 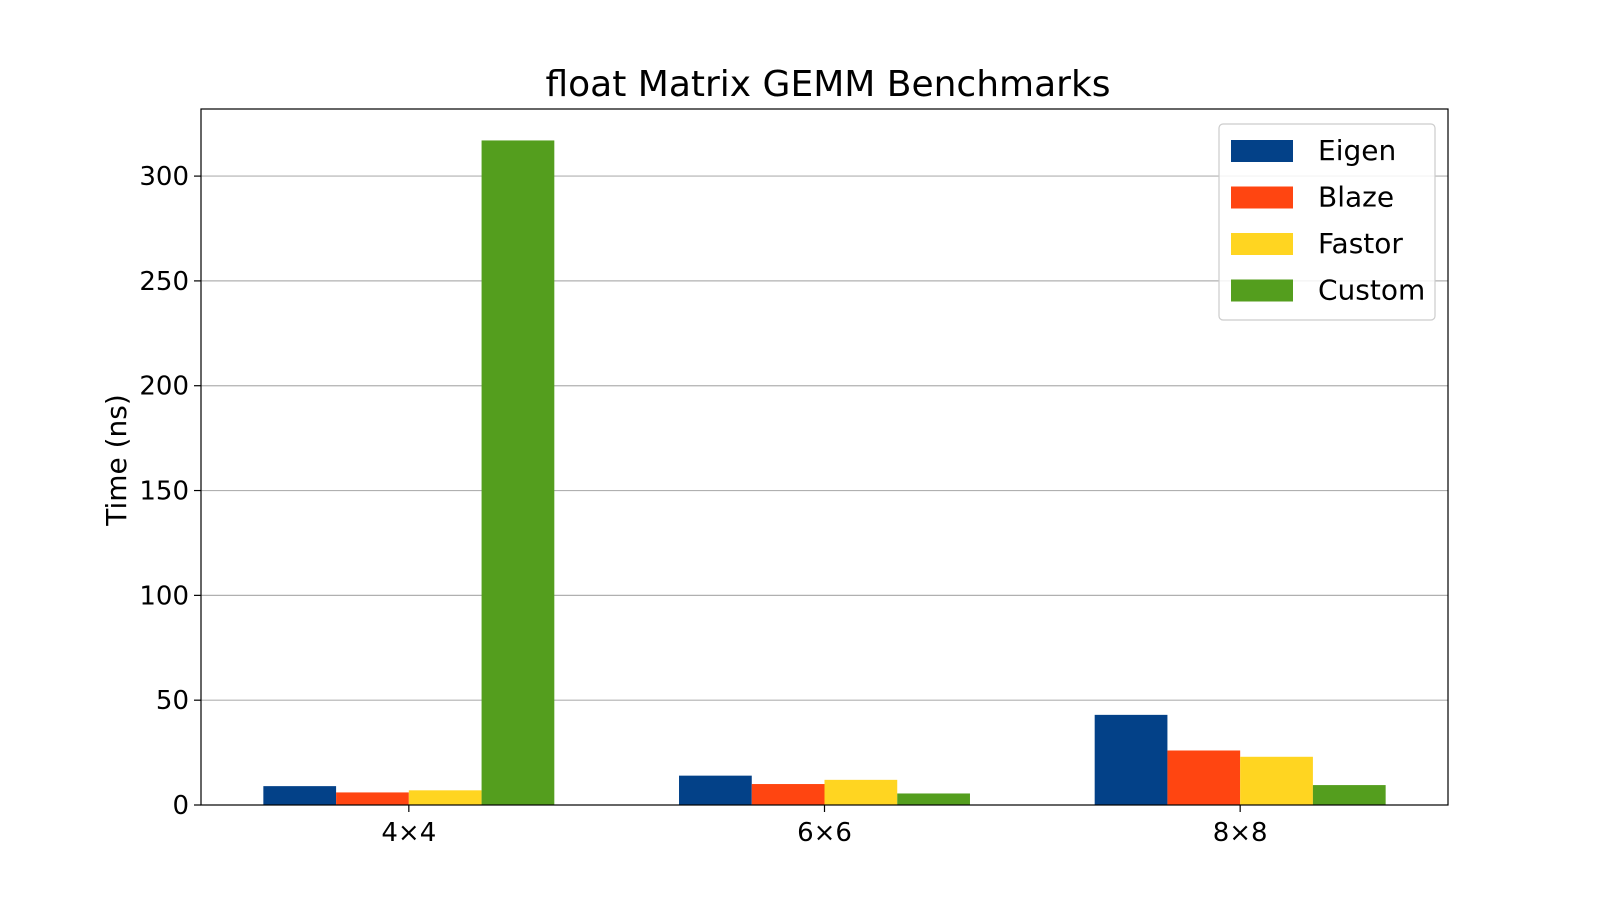 What do you see at coordinates (1262, 244) in the screenshot?
I see `legend-swatch-fastor` at bounding box center [1262, 244].